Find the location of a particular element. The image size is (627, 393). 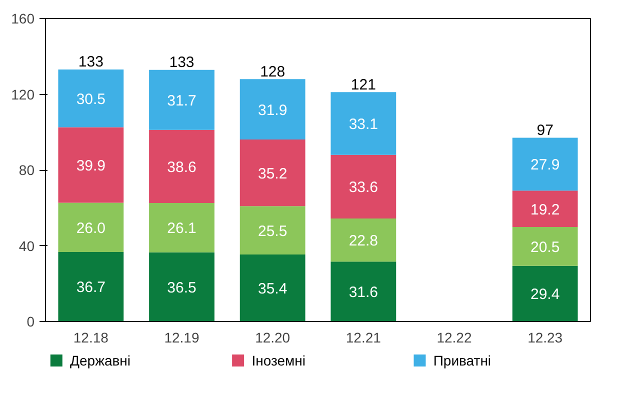

data-label: 27.9 is located at coordinates (545, 165).